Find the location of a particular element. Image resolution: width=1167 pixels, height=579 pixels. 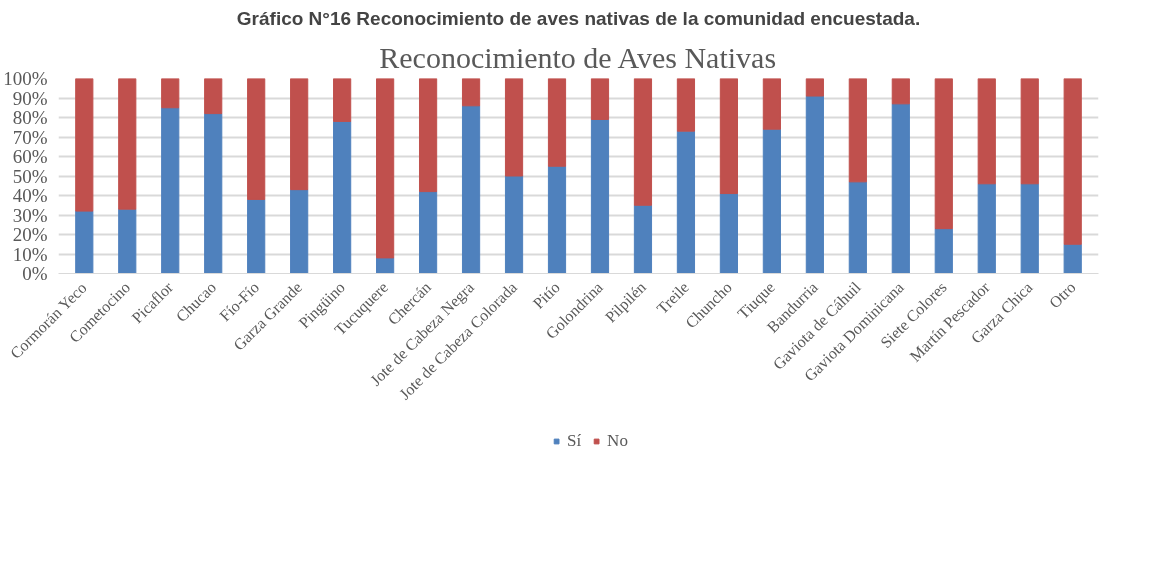

y-tick-label: 40% is located at coordinates (30, 195).